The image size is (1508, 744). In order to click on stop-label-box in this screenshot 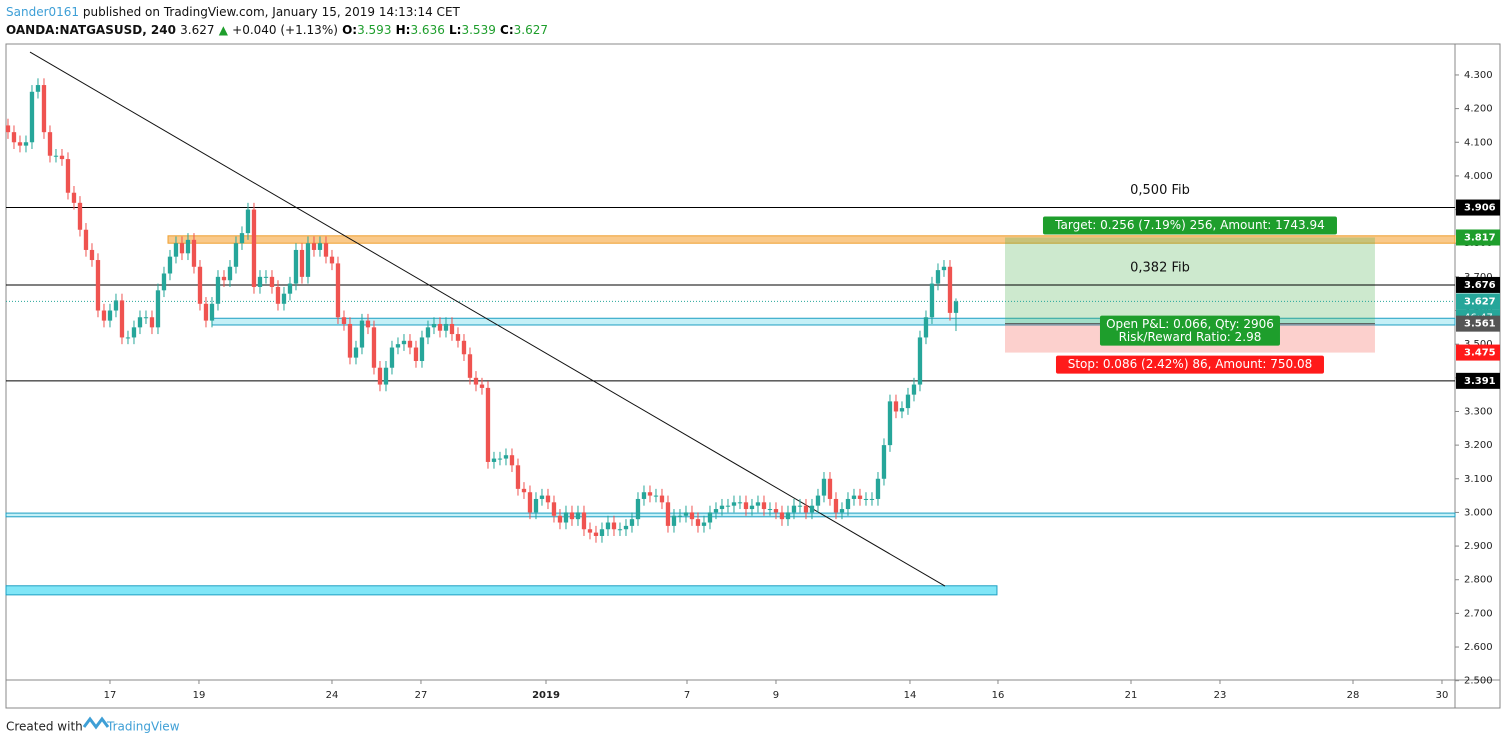, I will do `click(1189, 364)`.